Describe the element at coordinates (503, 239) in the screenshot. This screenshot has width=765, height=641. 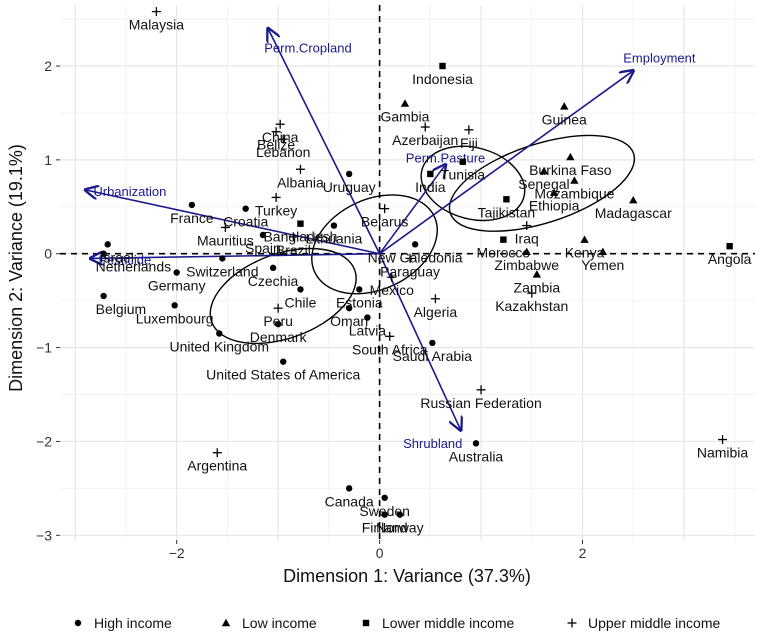
I see `data-point-morocco` at that location.